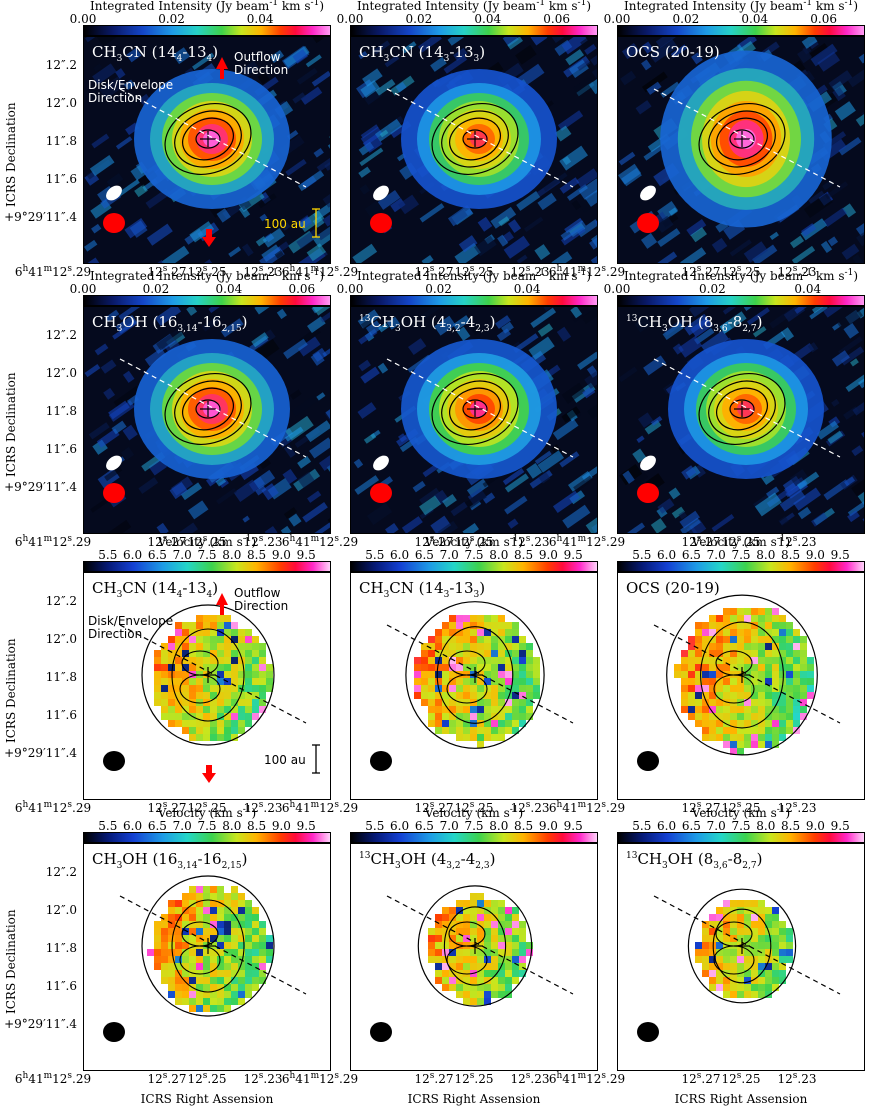  I want to click on disk-envelope-axis, so click(747, 408).